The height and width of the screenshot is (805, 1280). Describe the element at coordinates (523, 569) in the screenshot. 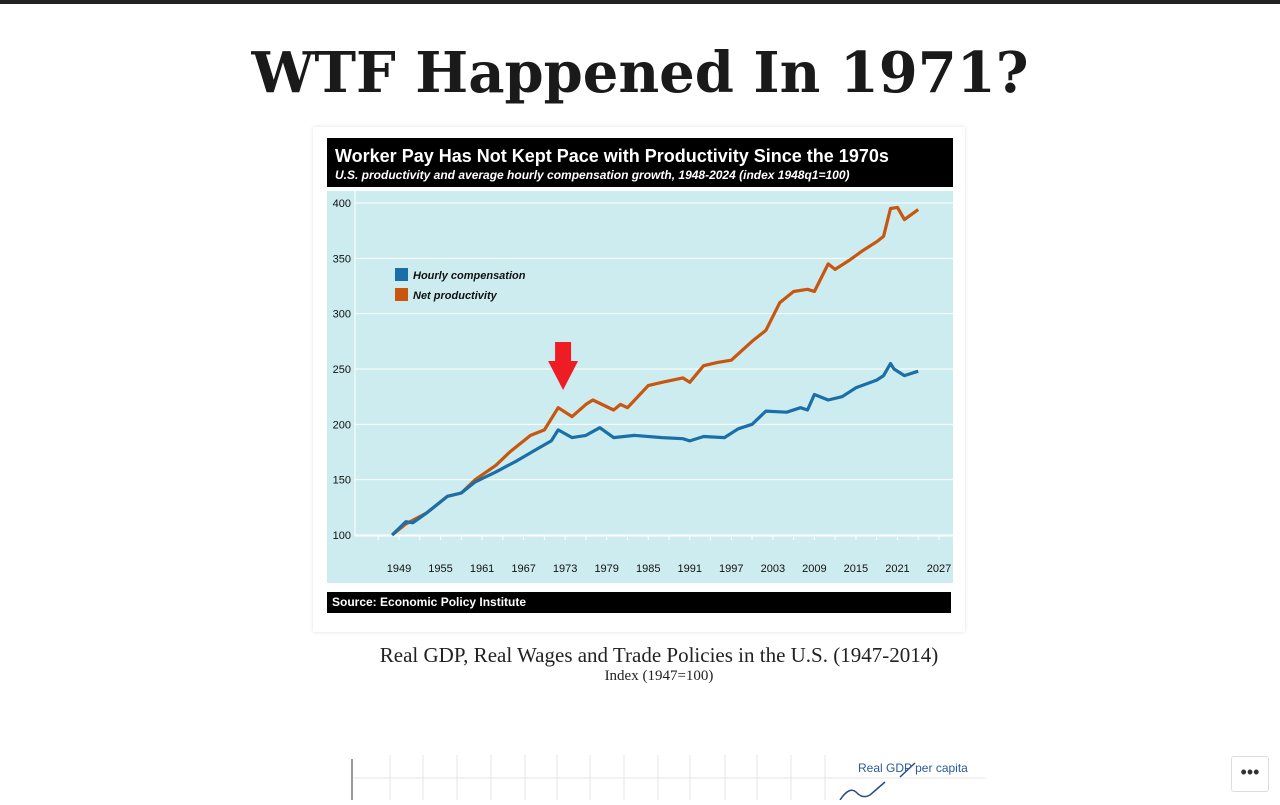

I see `x-tick-label: 1967` at that location.